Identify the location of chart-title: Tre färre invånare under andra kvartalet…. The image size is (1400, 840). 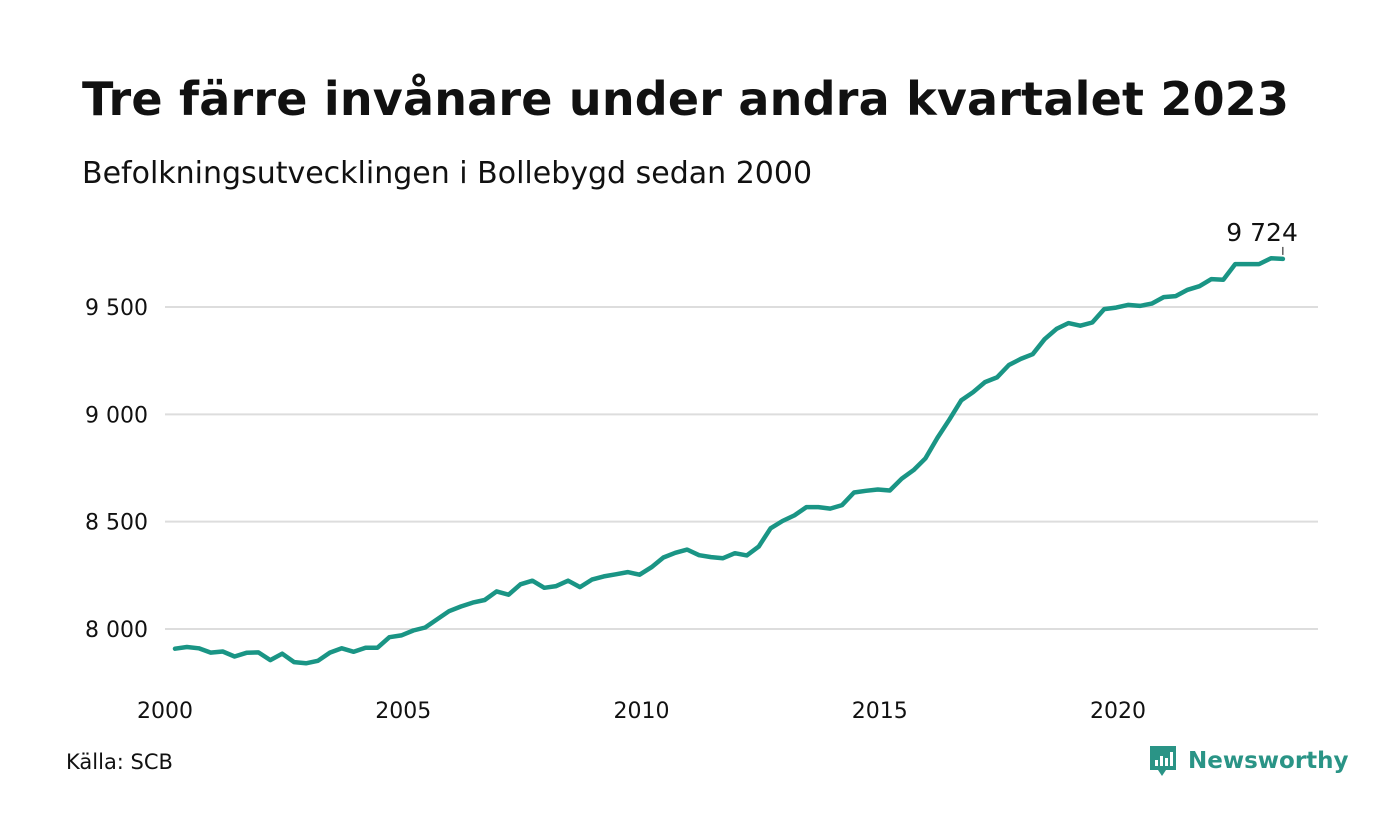
(686, 99).